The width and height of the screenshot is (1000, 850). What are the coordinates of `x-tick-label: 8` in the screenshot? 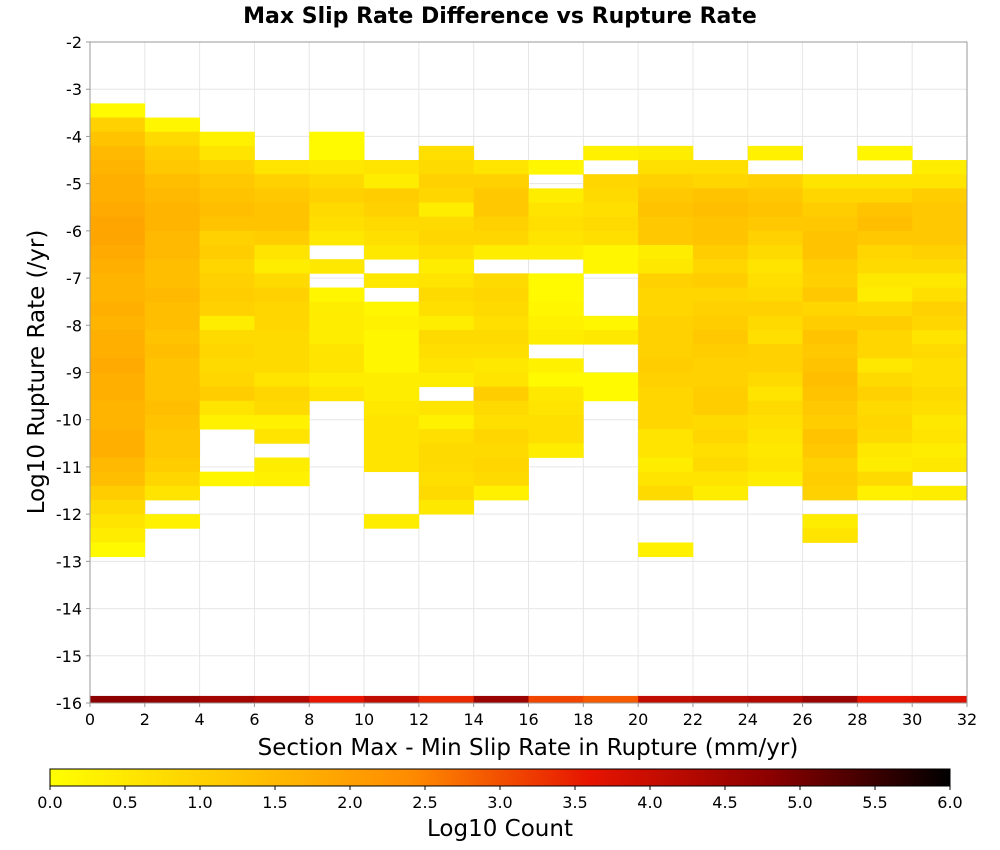 It's located at (309, 719).